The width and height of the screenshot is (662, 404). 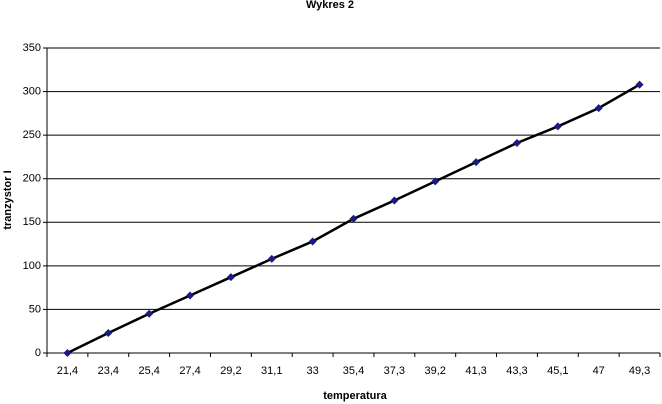 I want to click on x-tick-label: 33, so click(x=313, y=371).